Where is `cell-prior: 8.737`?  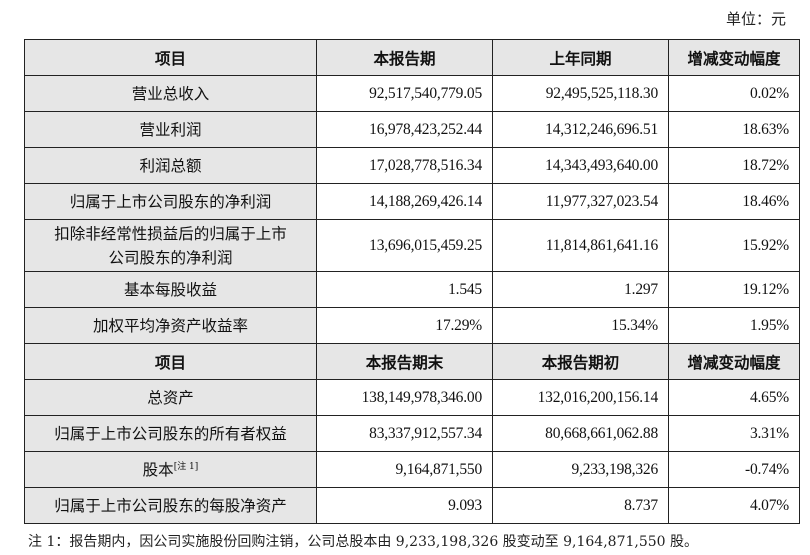
cell-prior: 8.737 is located at coordinates (580, 505).